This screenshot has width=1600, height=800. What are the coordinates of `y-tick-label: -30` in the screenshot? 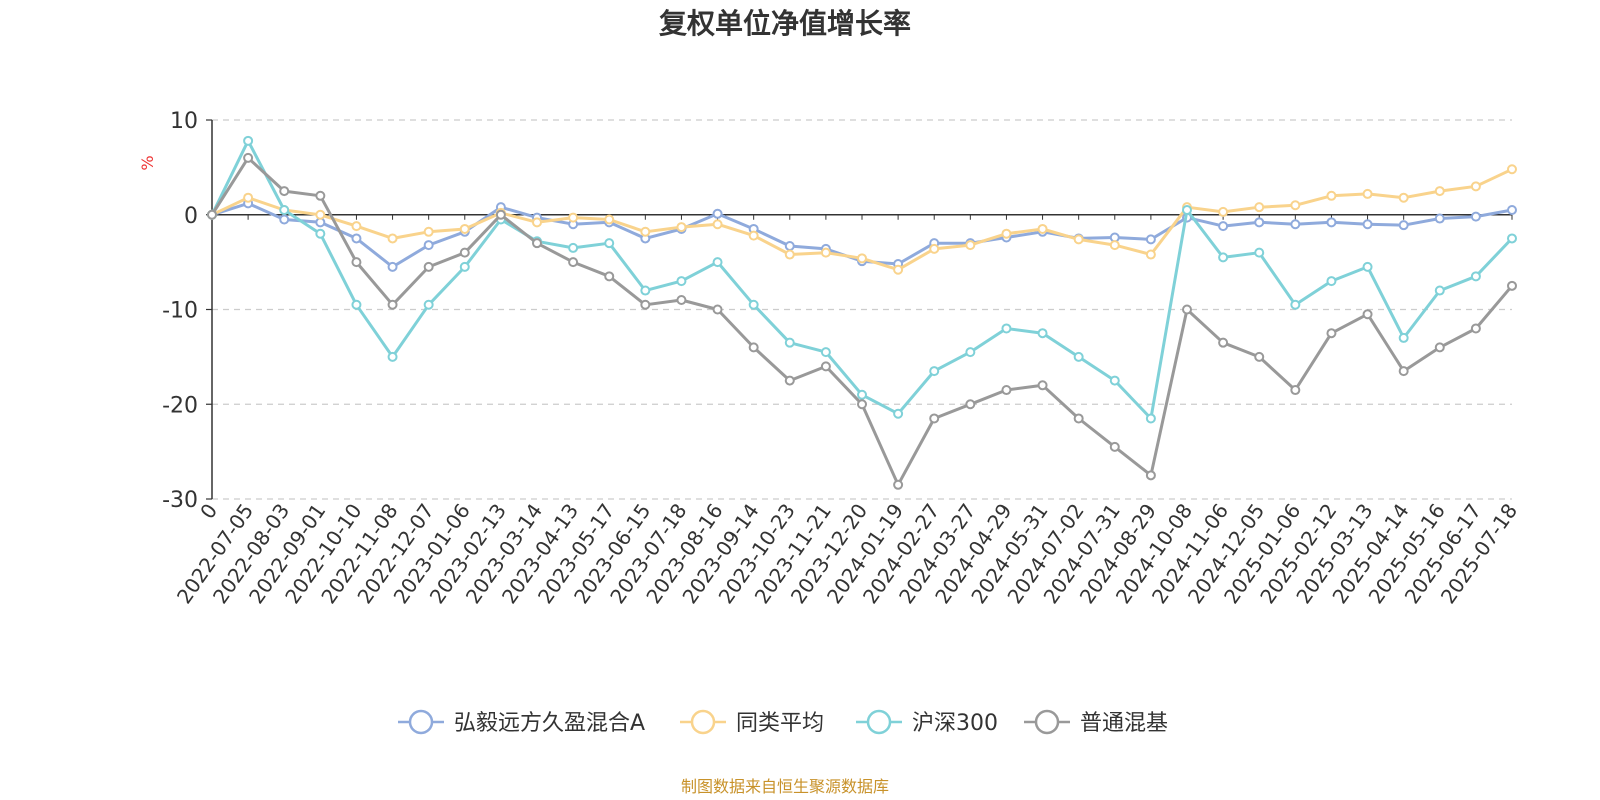 It's located at (180, 500).